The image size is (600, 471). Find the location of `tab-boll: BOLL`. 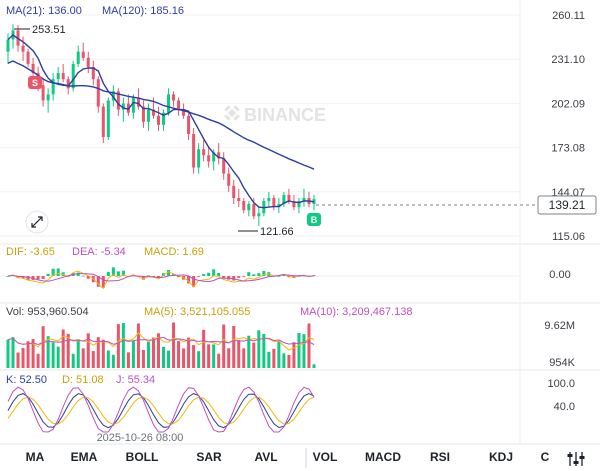

tab-boll: BOLL is located at coordinates (142, 457).